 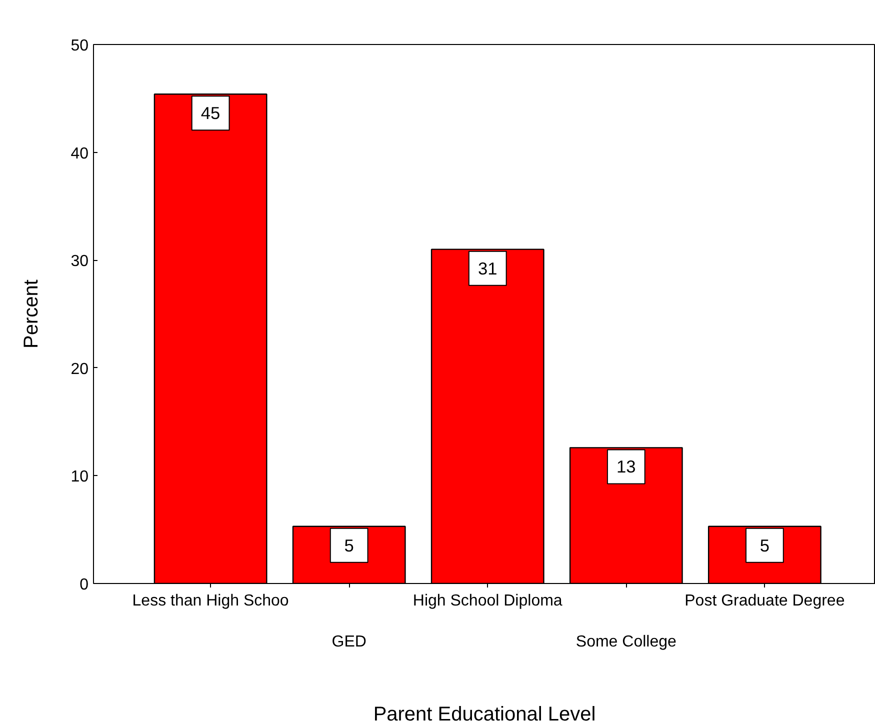 What do you see at coordinates (764, 601) in the screenshot?
I see `x-tick-label: Post Graduate Degree` at bounding box center [764, 601].